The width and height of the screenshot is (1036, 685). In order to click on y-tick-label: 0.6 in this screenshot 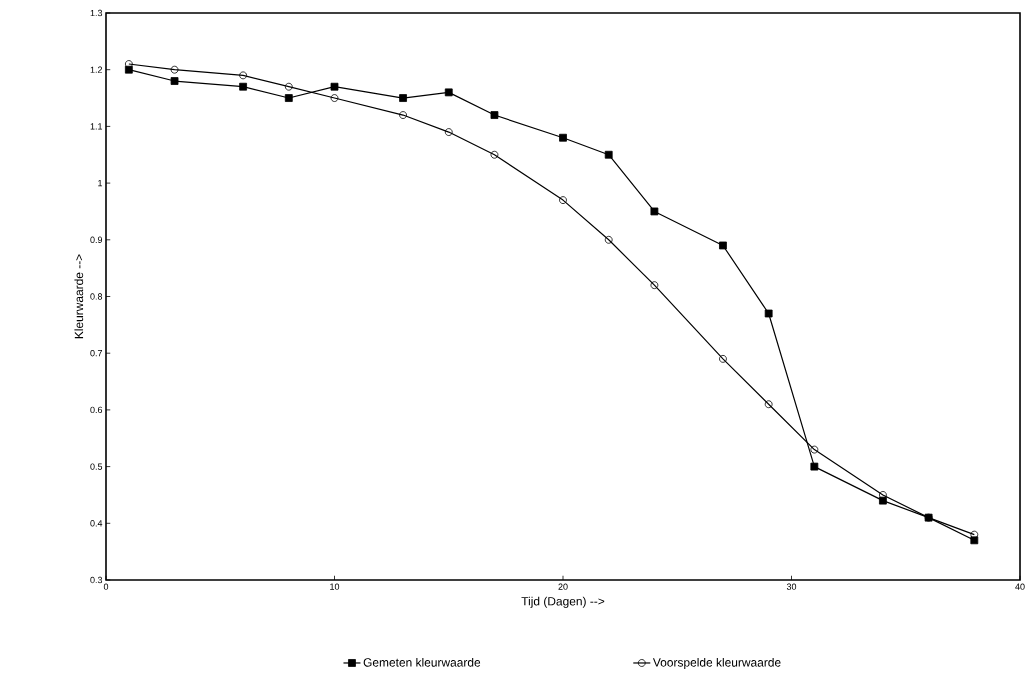, I will do `click(96, 410)`.